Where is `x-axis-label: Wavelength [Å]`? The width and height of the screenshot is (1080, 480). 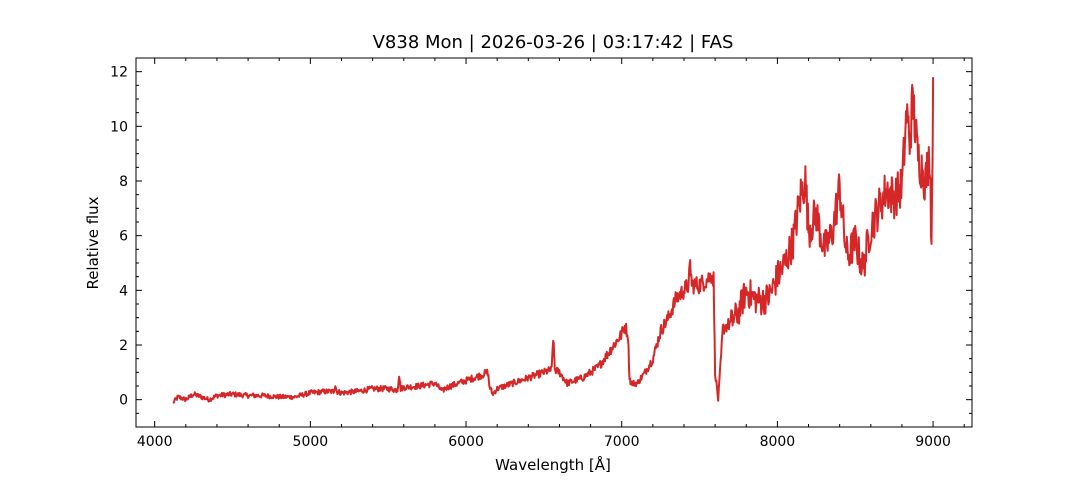
x-axis-label: Wavelength [Å] is located at coordinates (553, 464).